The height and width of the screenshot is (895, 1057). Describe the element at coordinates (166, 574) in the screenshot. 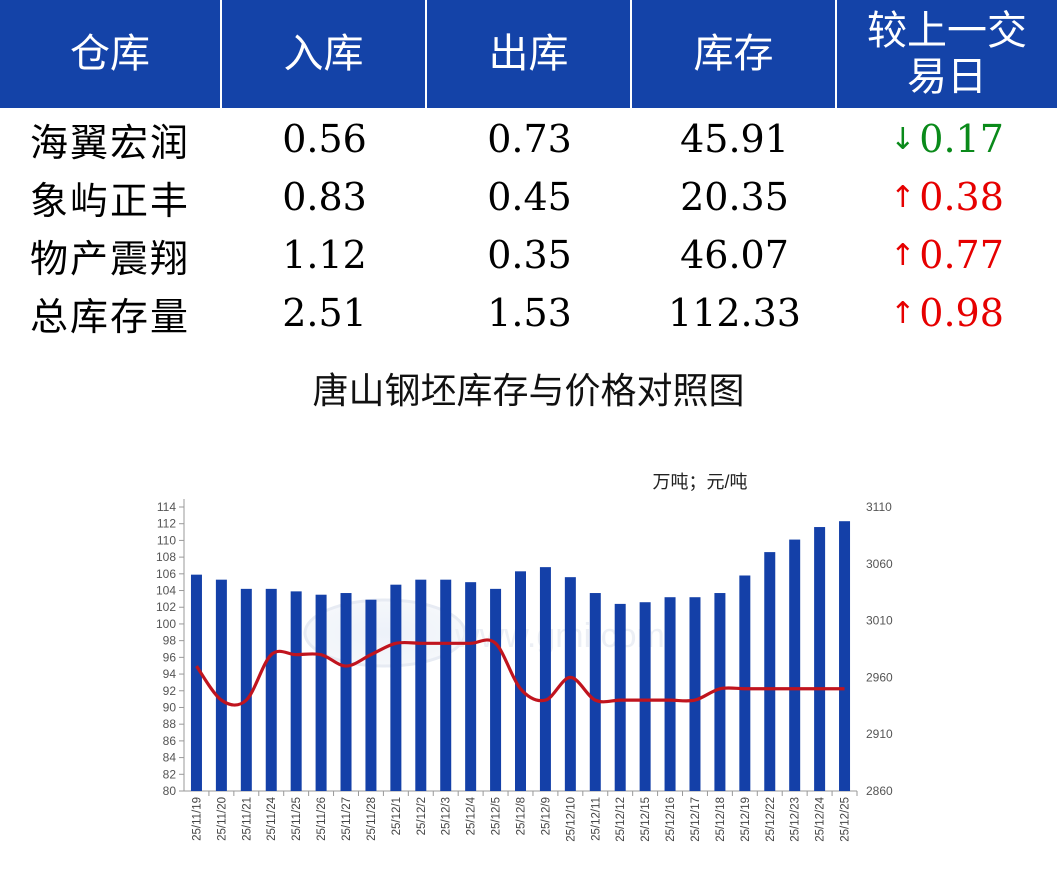

I see `left-tick-label: 106` at that location.